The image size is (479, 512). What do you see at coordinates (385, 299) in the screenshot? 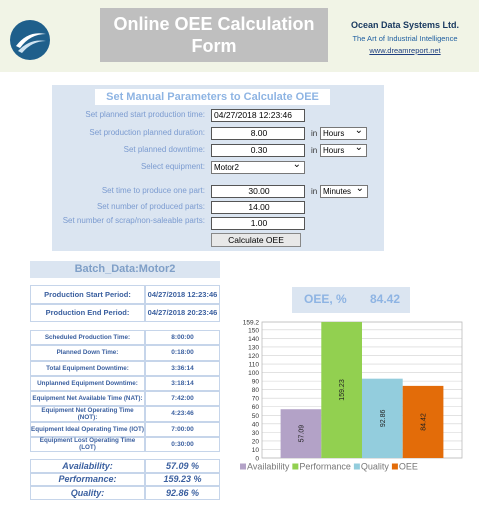
I see `oee-value: 84.42` at bounding box center [385, 299].